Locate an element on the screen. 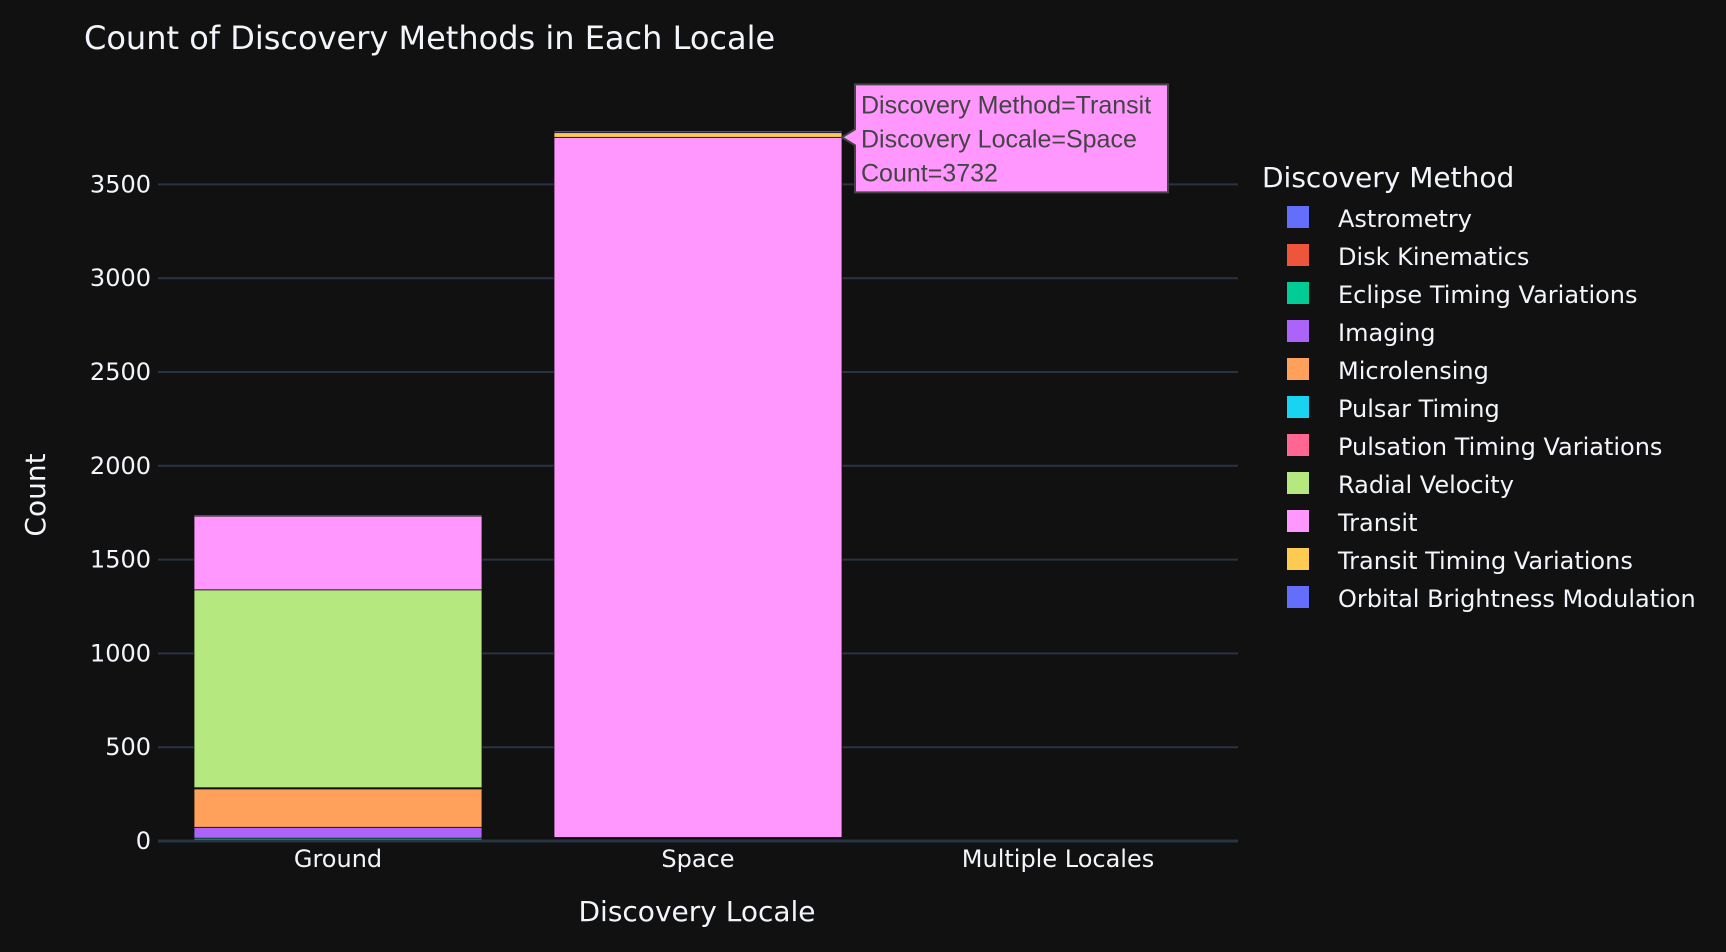 Image resolution: width=1726 pixels, height=952 pixels. legend-label: Pulsation Timing Variations is located at coordinates (1500, 447).